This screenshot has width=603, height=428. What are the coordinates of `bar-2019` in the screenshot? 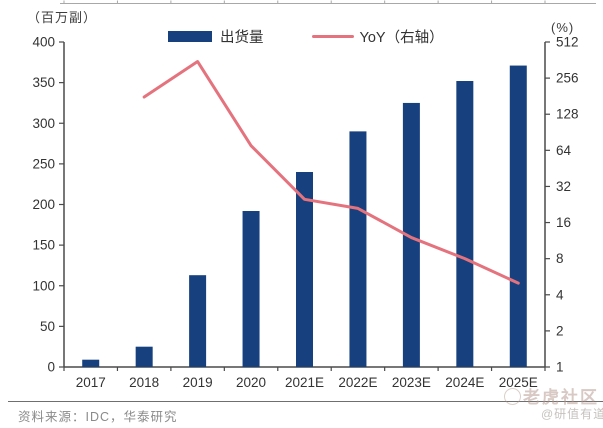 It's located at (198, 321).